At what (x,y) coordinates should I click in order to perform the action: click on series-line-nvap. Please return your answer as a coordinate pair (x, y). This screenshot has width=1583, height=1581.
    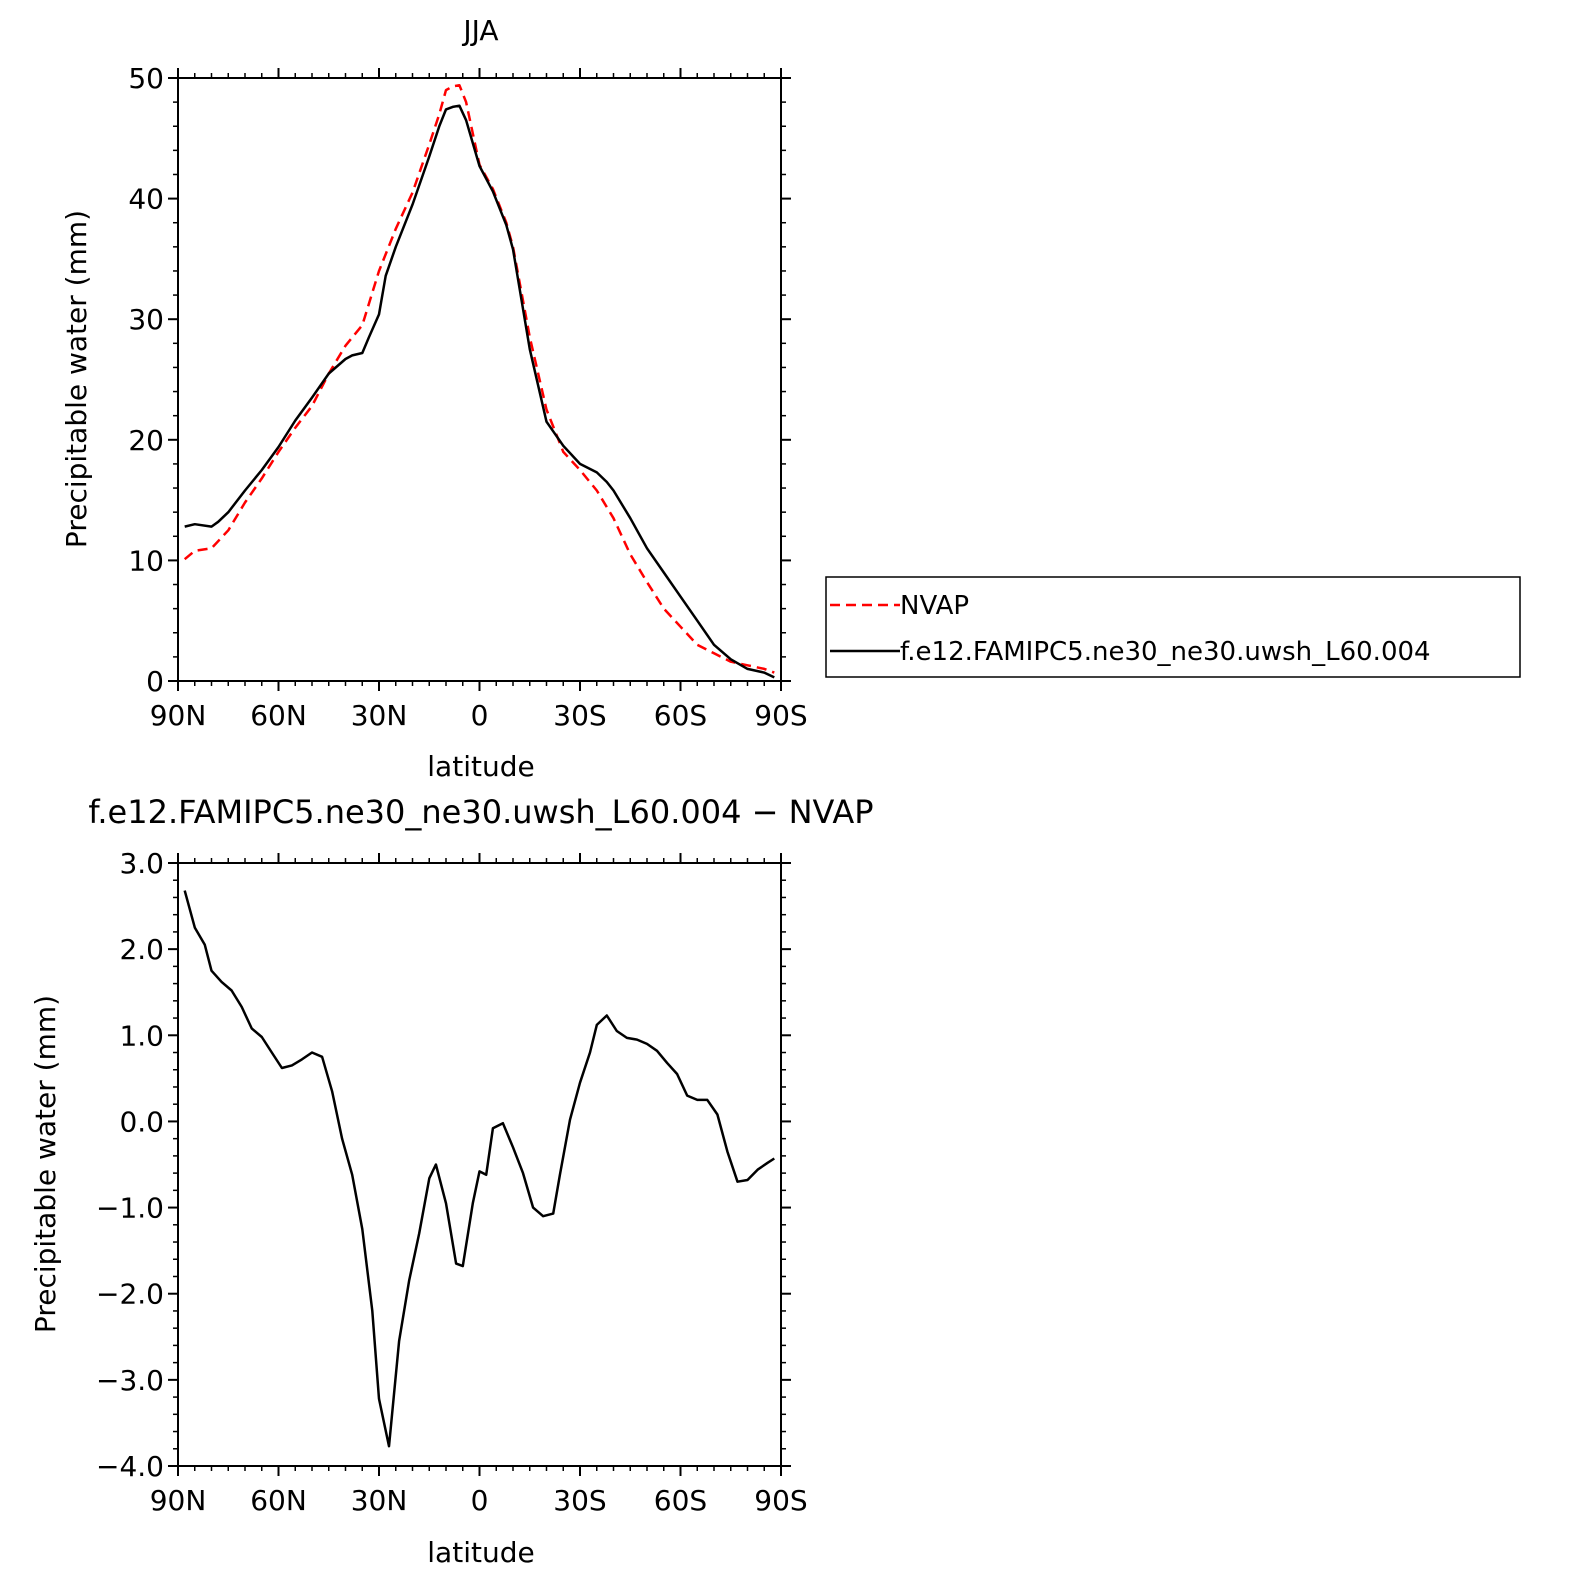
    Looking at the image, I should click on (479, 378).